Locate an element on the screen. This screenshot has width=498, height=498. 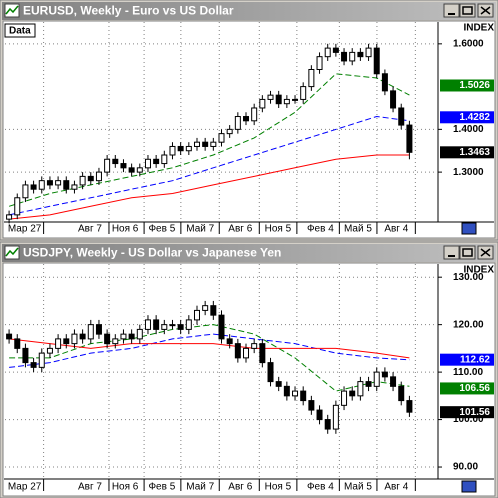
title-bar is located at coordinates (249, 253).